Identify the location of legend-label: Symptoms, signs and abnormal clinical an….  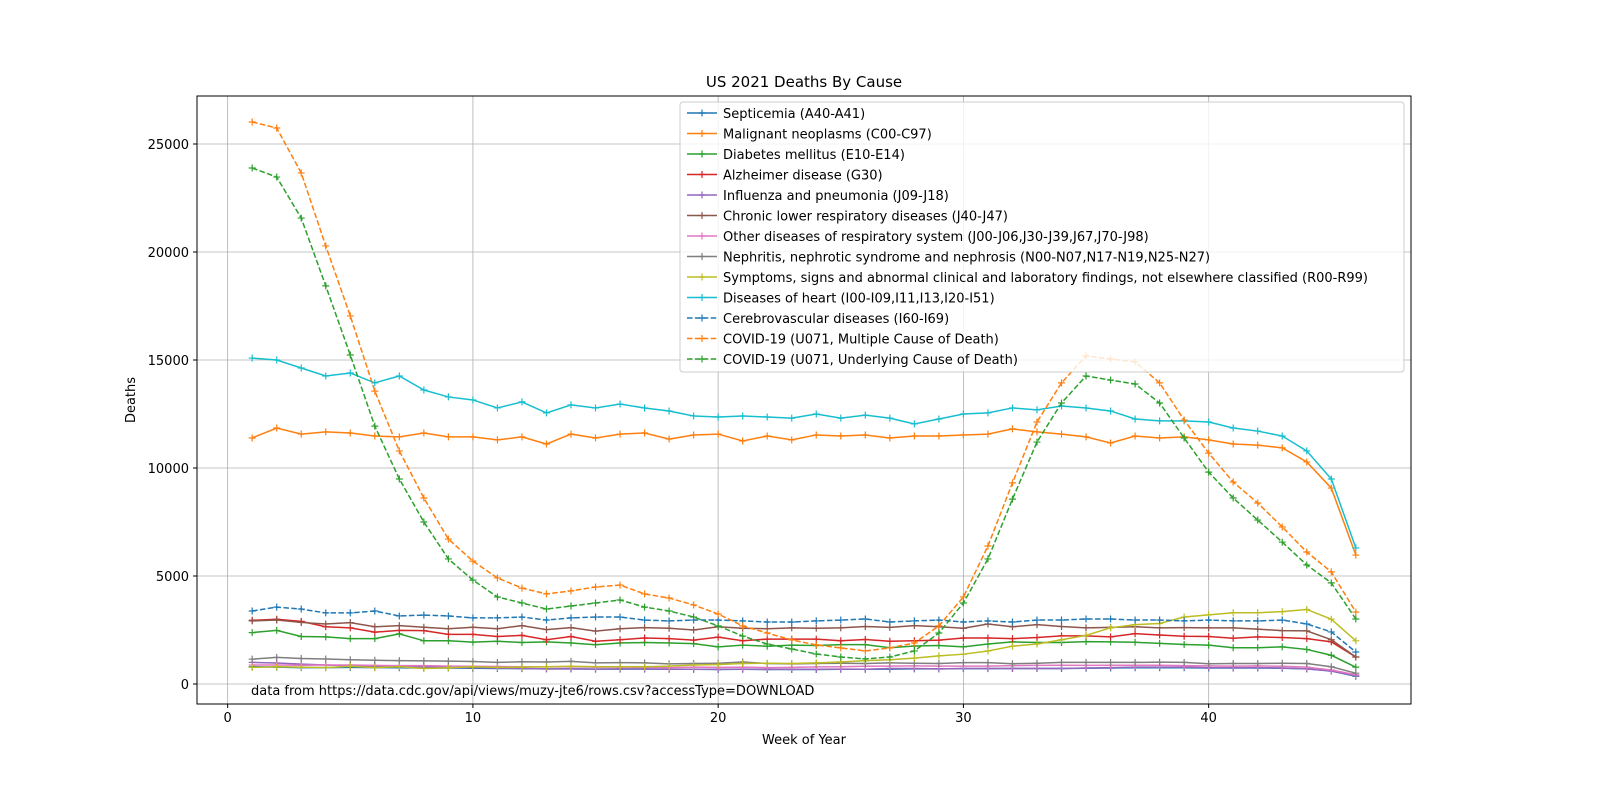
(1045, 278).